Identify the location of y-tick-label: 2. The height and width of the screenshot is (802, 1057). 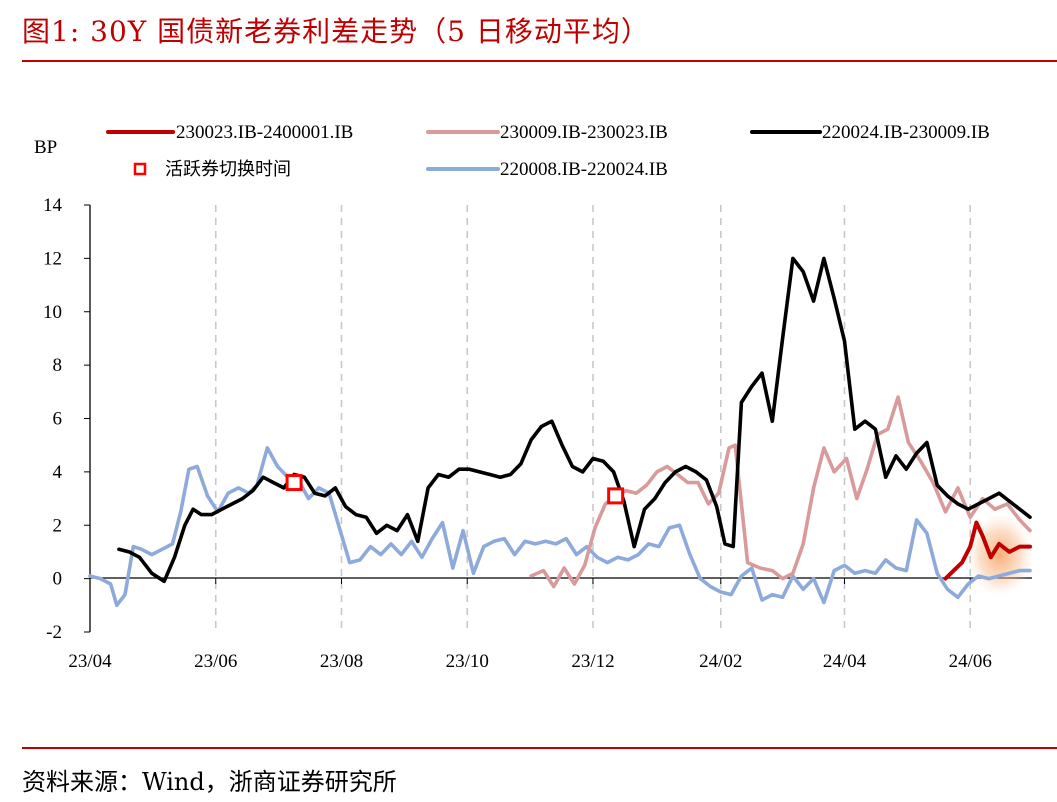
(58, 525).